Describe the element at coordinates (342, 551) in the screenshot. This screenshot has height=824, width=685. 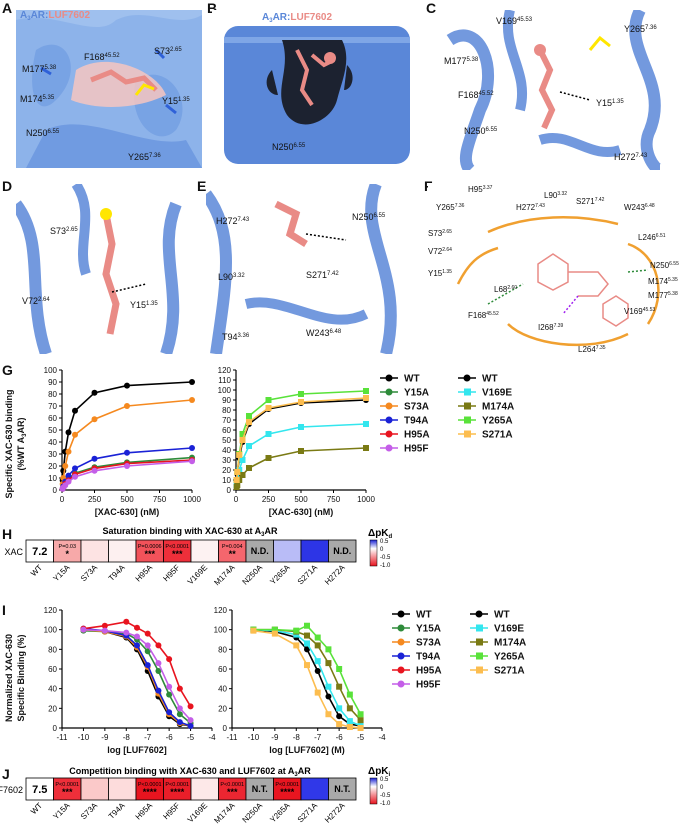
I see `cell-h272a` at that location.